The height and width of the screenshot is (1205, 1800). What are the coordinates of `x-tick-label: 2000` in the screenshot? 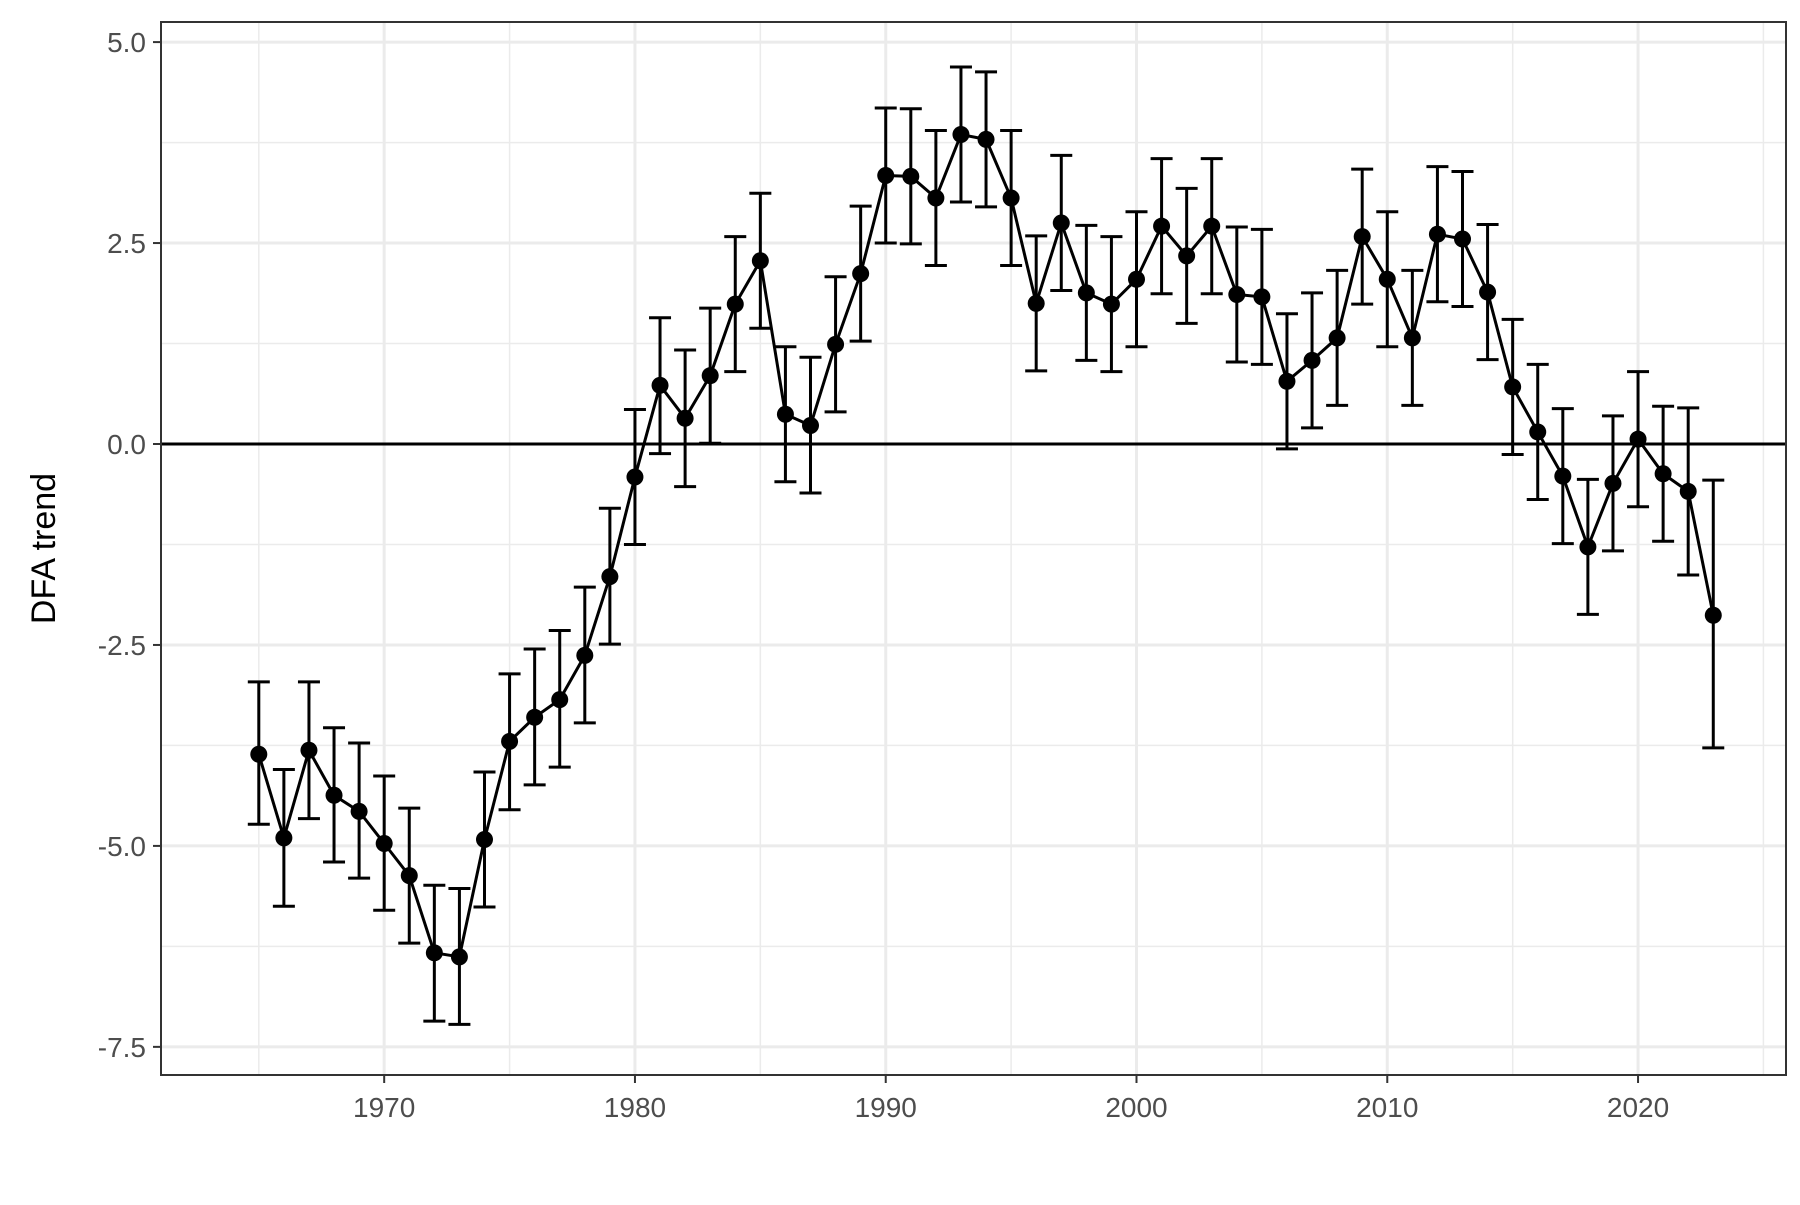 It's located at (1136, 1107).